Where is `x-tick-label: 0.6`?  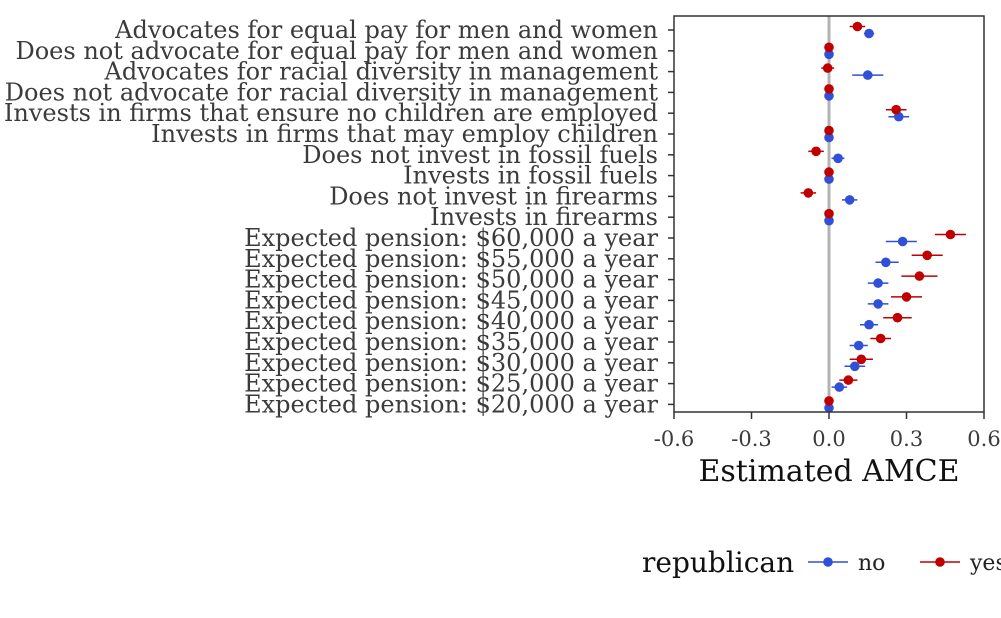
x-tick-label: 0.6 is located at coordinates (983, 439).